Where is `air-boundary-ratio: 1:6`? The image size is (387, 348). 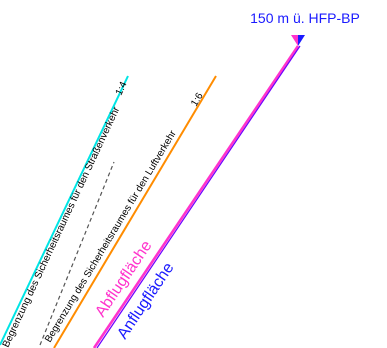
air-boundary-ratio: 1:6 is located at coordinates (197, 100).